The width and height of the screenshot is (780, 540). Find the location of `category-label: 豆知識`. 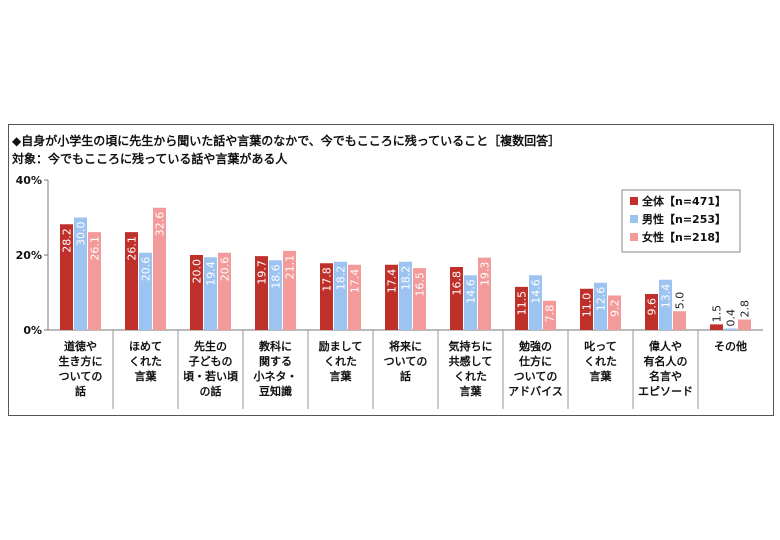

category-label: 豆知識 is located at coordinates (275, 391).